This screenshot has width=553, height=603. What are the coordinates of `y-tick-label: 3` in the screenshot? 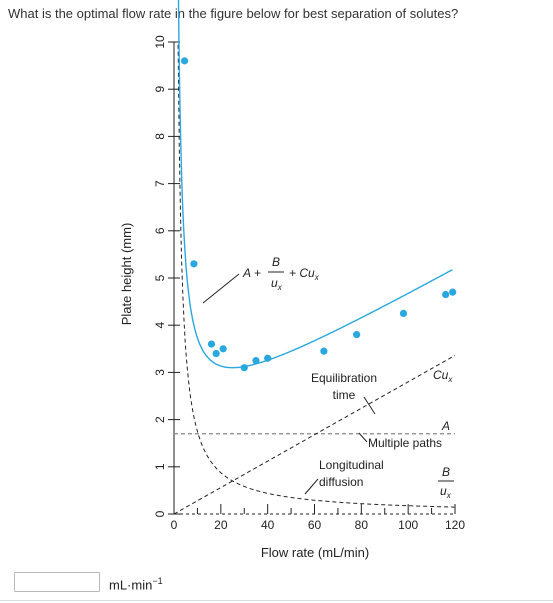 It's located at (160, 372).